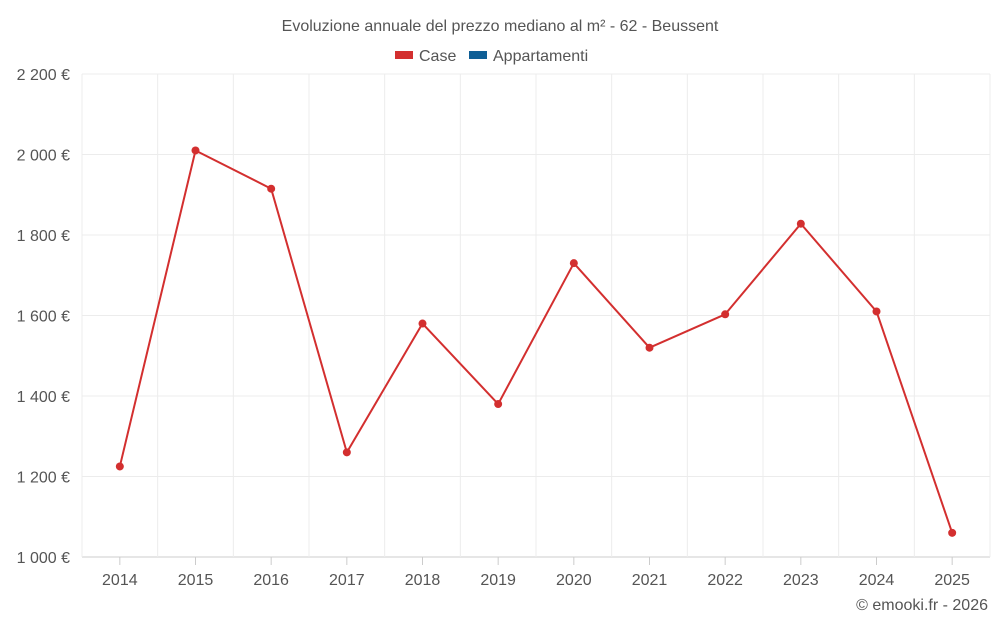  What do you see at coordinates (347, 580) in the screenshot?
I see `x-tick-label: 2017` at bounding box center [347, 580].